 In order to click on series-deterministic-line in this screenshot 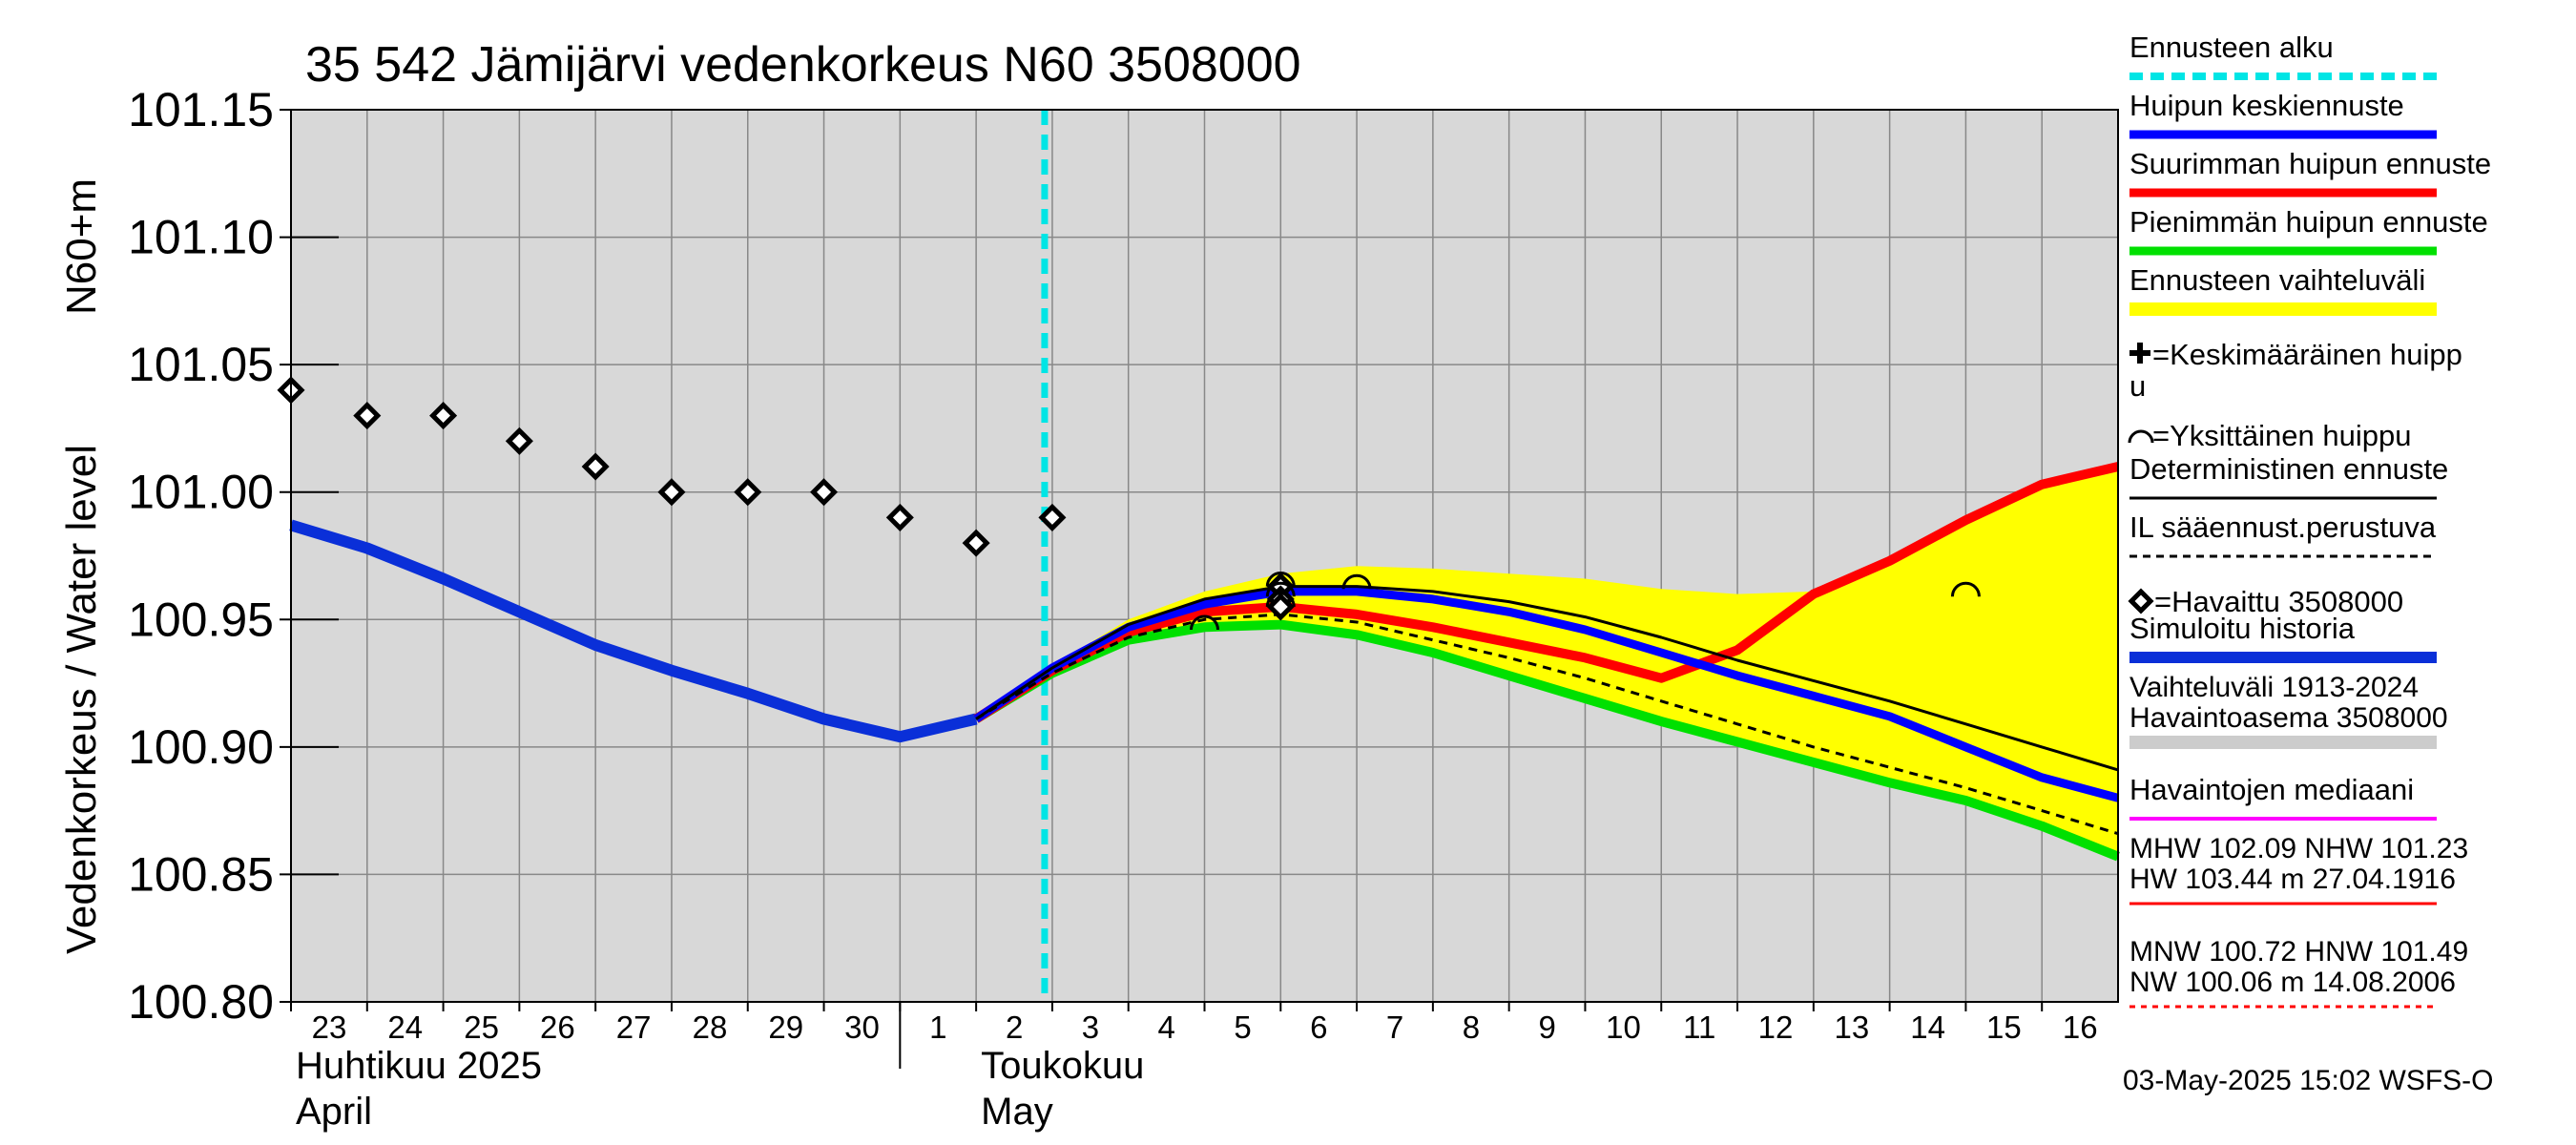, I will do `click(1547, 678)`.